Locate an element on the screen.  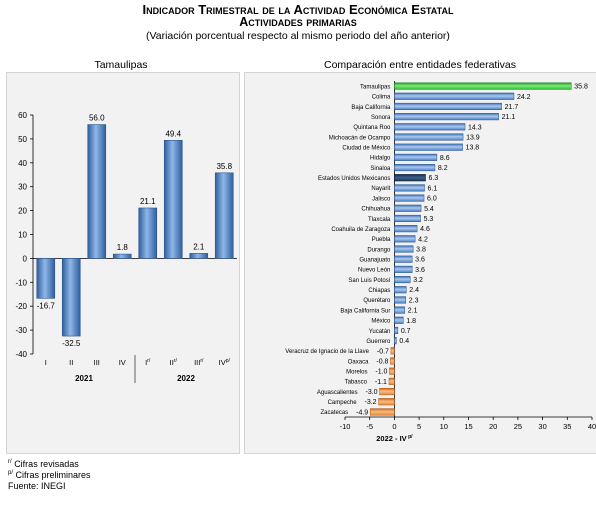
category-label: Baja California Sur is located at coordinates (365, 311).